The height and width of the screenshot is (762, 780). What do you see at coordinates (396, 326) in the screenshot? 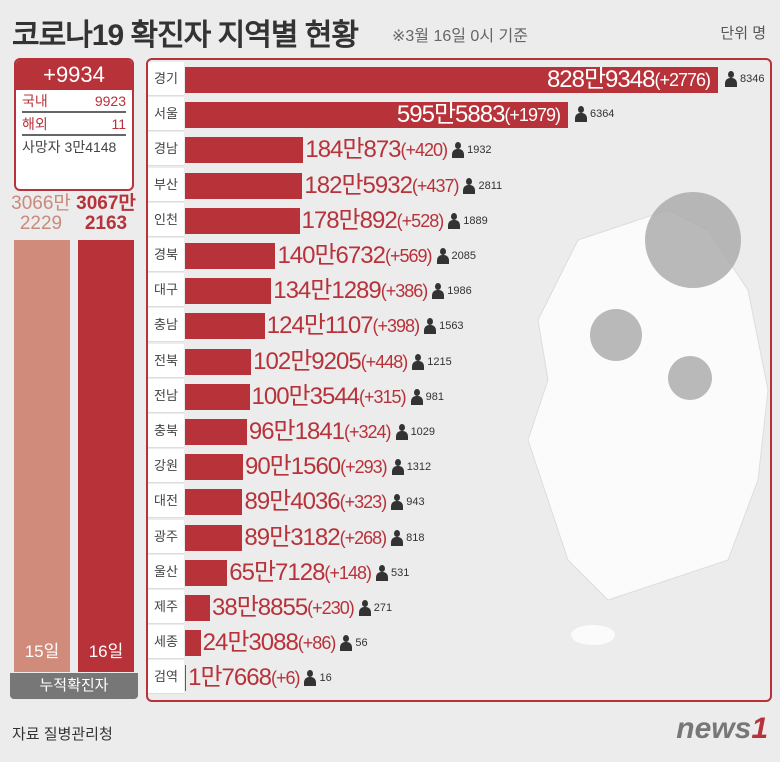
I see `increase-value: (+398)` at bounding box center [396, 326].